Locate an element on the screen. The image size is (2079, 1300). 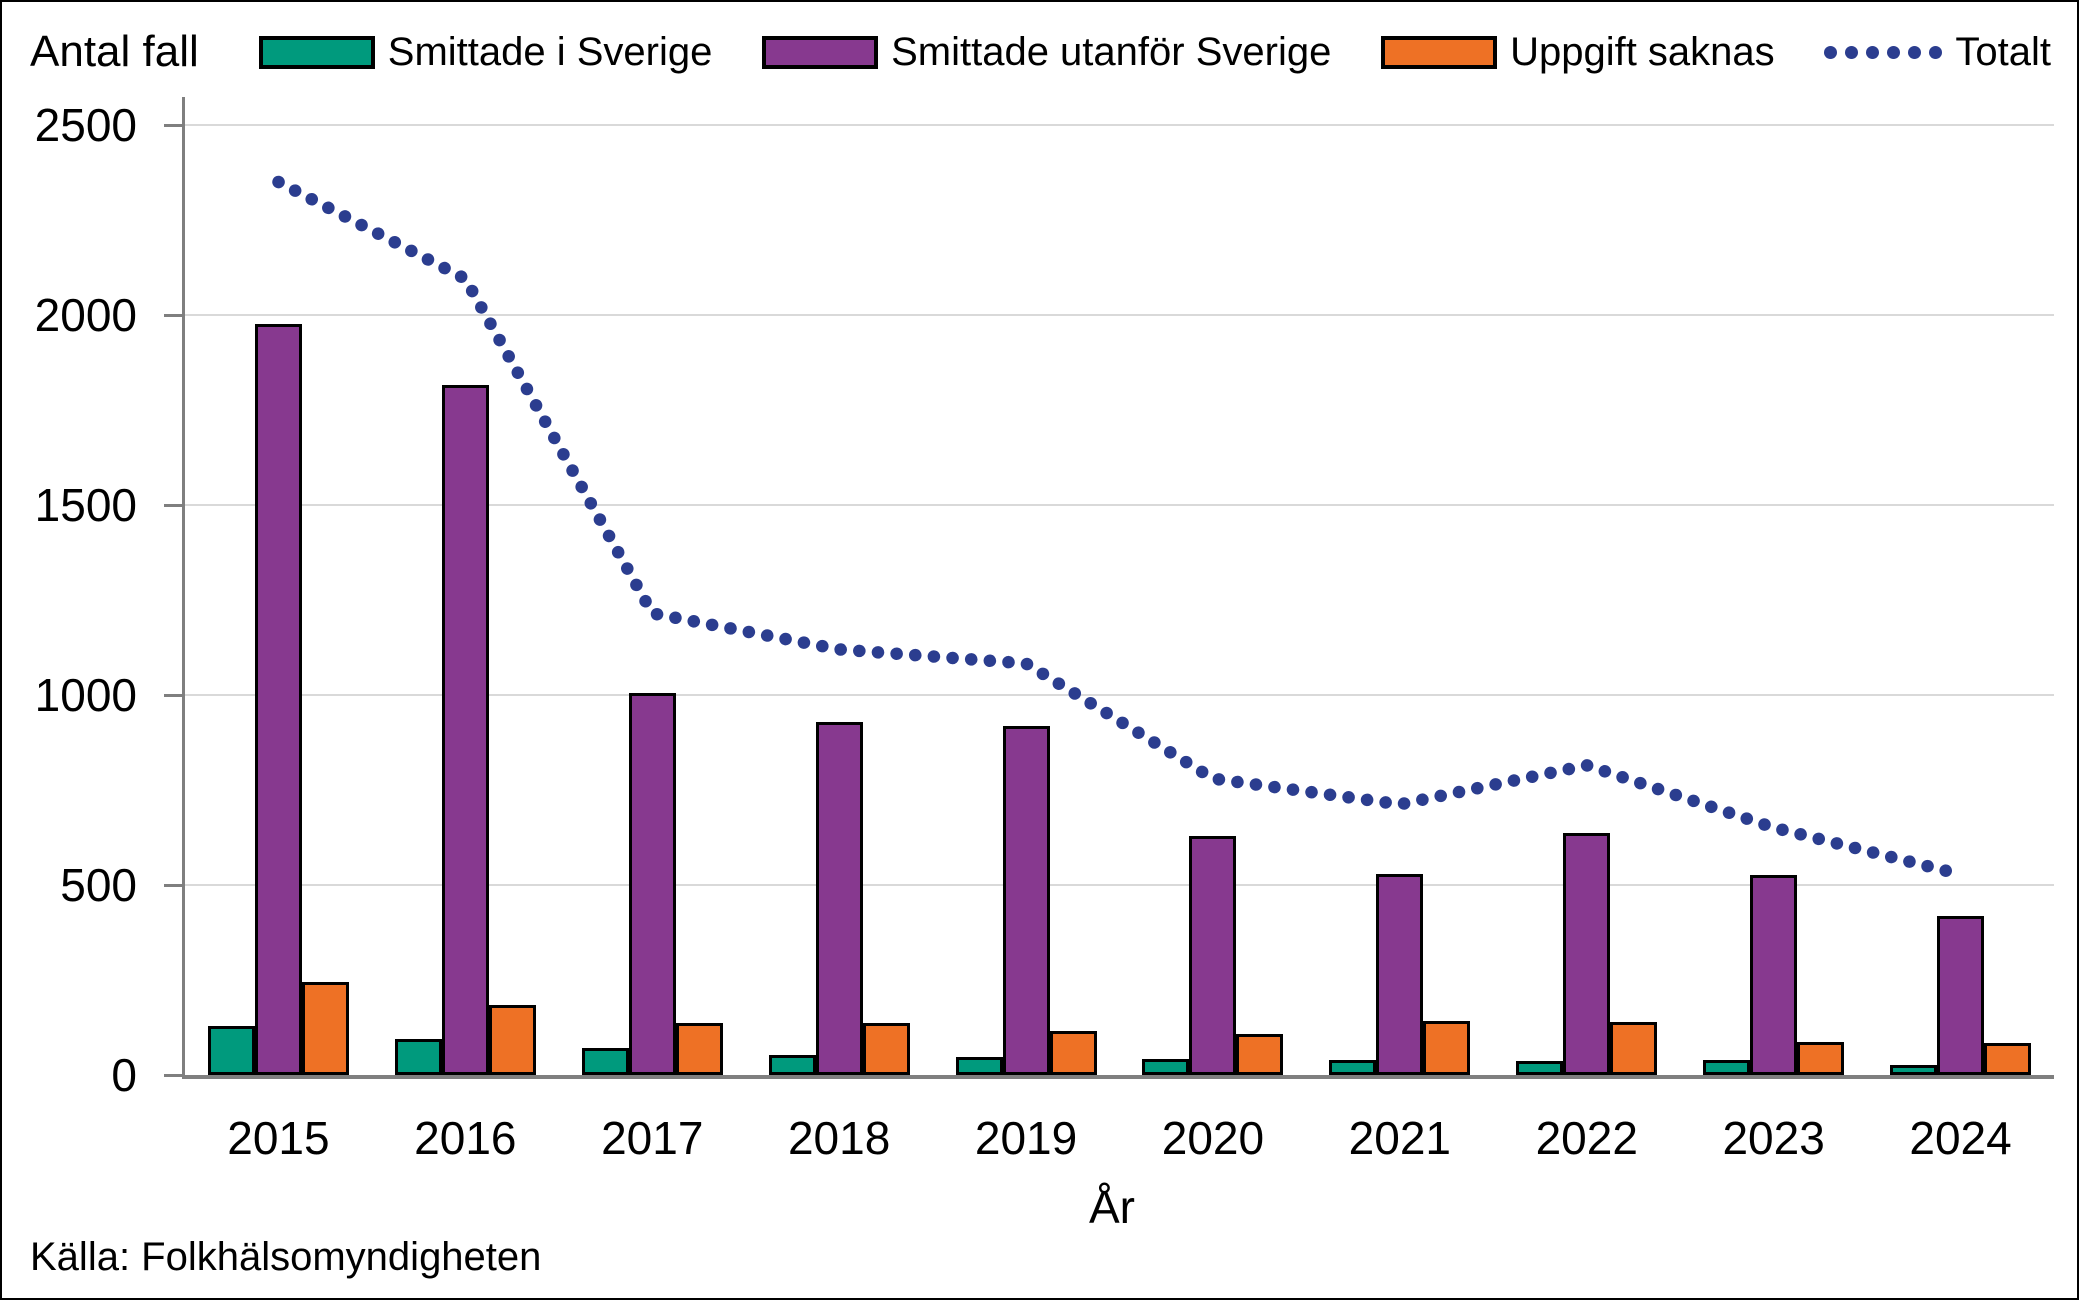
x-tick-label-2018: 2018 is located at coordinates (839, 1138).